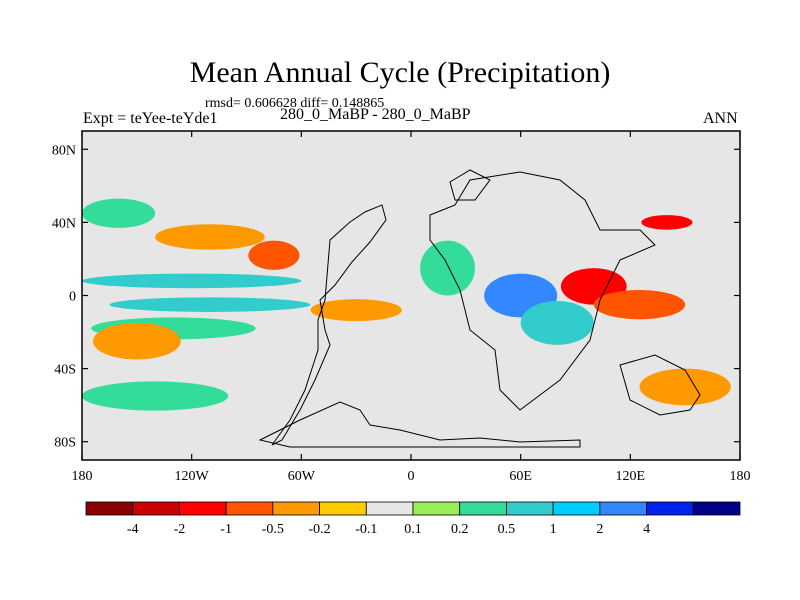 The image size is (800, 600). Describe the element at coordinates (319, 529) in the screenshot. I see `colorbar-label-5: -0.2` at that location.